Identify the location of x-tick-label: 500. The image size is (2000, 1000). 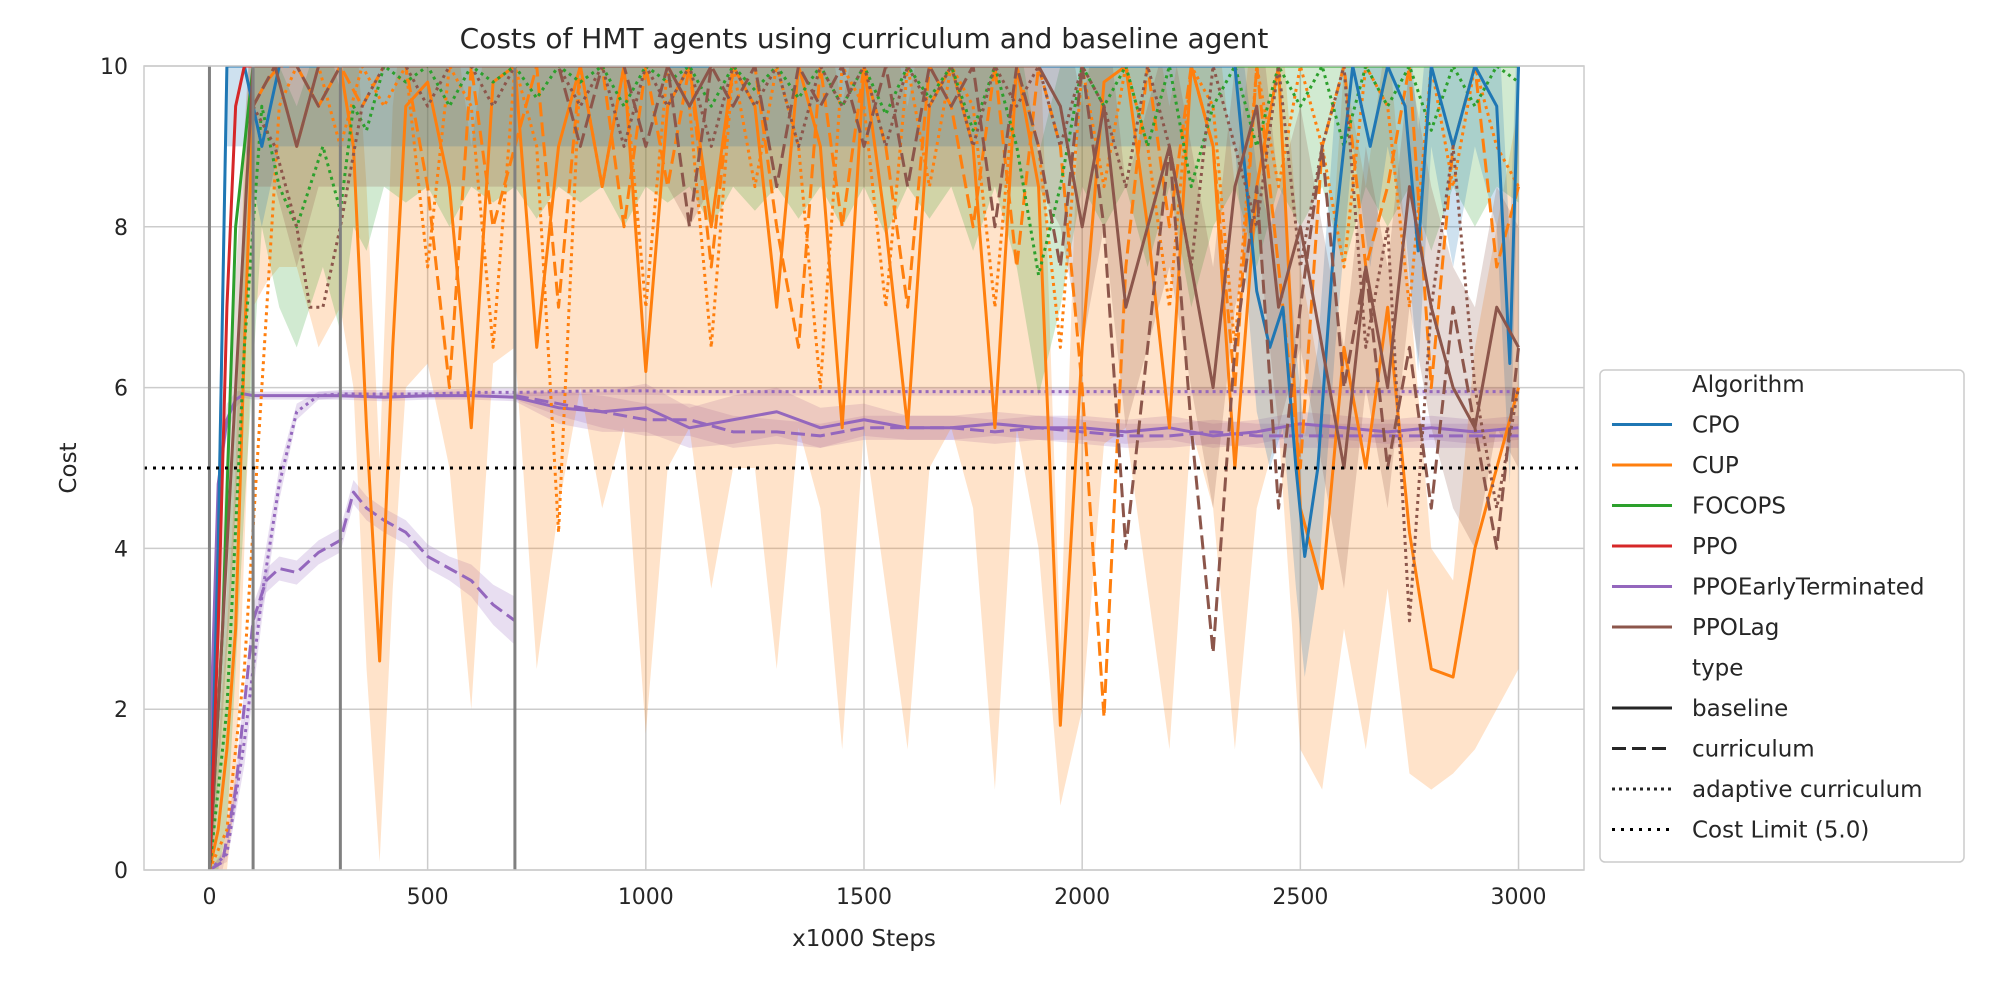
(428, 897).